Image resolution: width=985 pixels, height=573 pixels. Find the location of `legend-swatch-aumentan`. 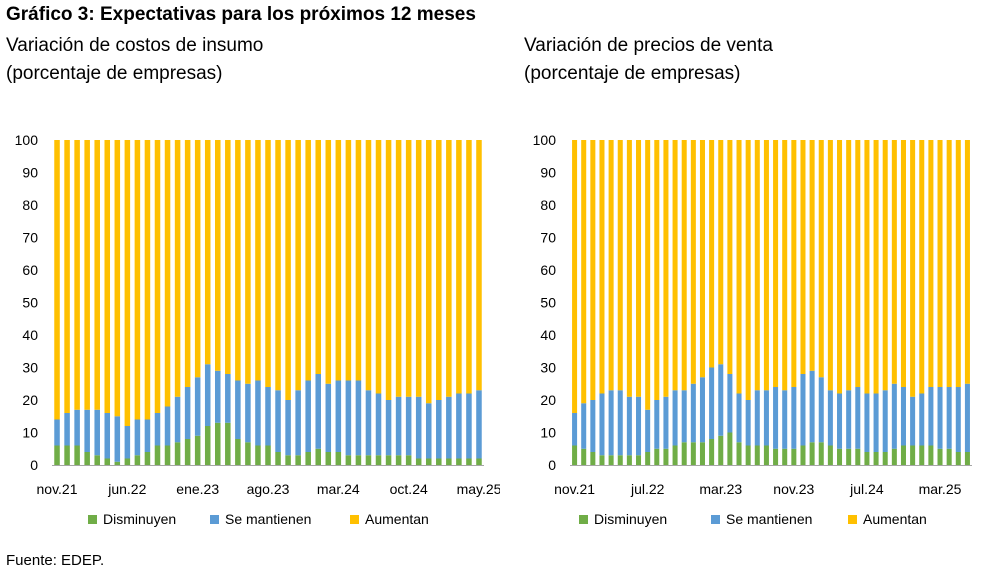

legend-swatch-aumentan is located at coordinates (354, 519).